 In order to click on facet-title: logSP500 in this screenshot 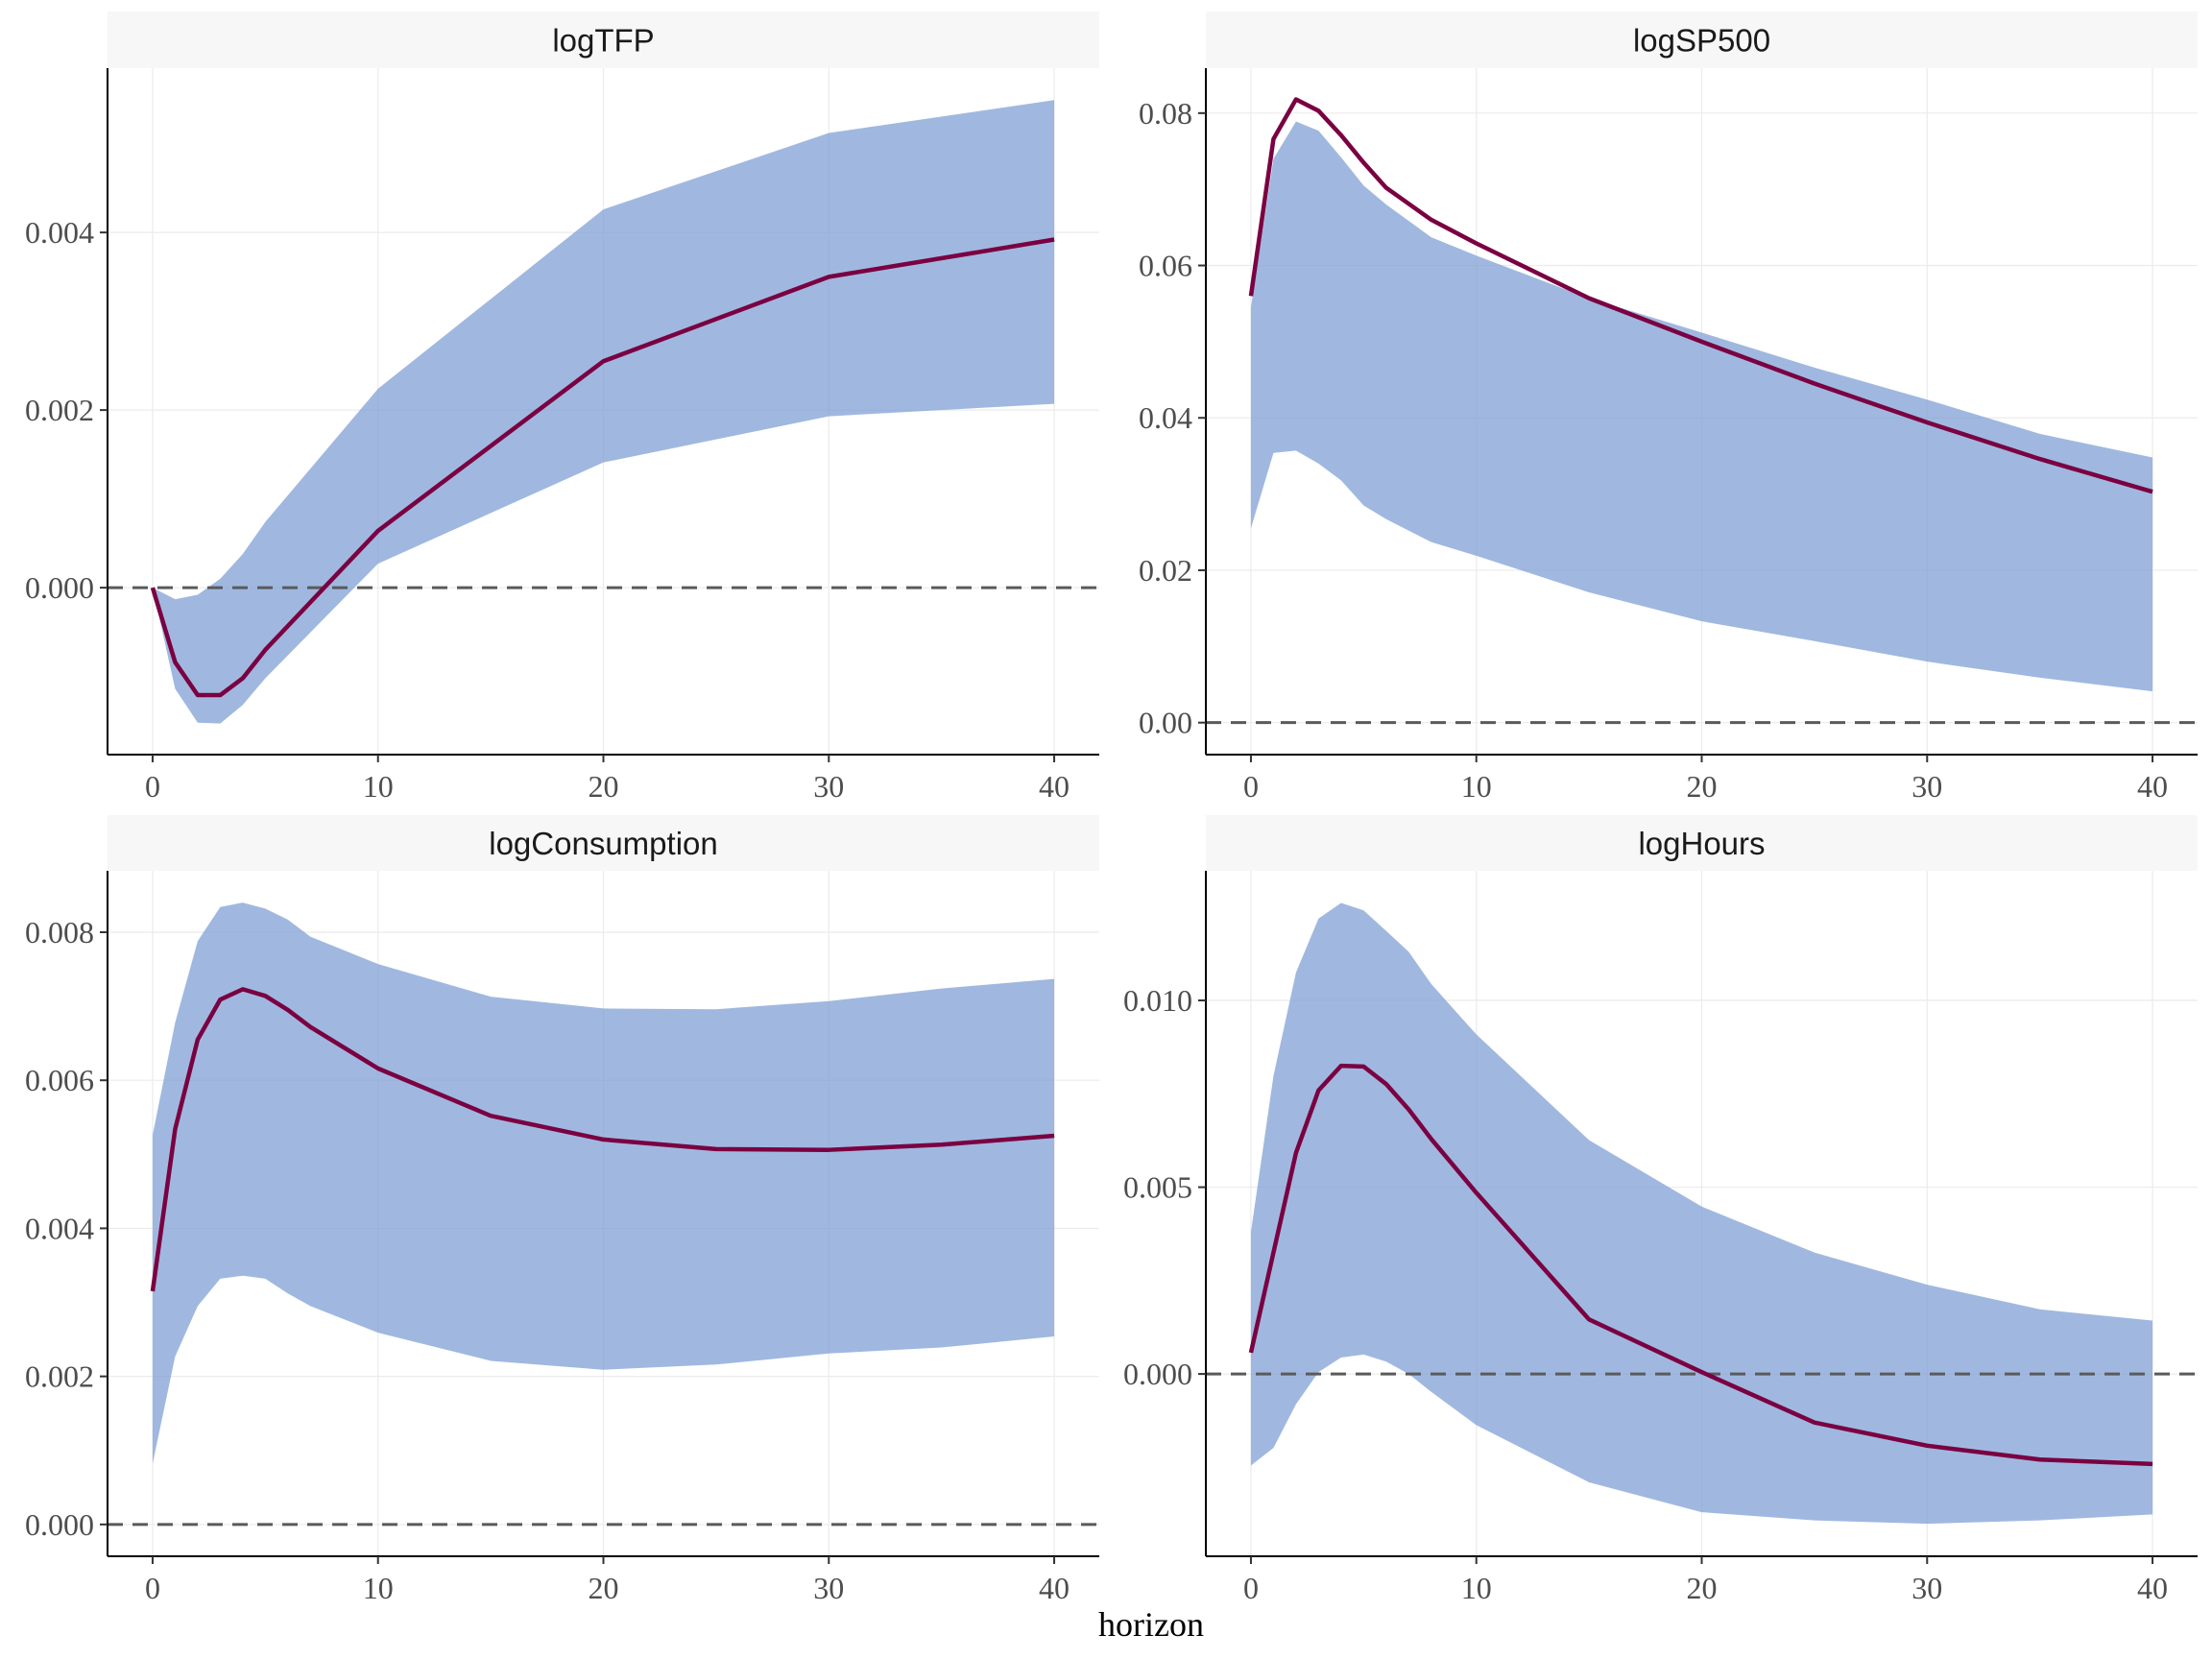, I will do `click(1702, 41)`.